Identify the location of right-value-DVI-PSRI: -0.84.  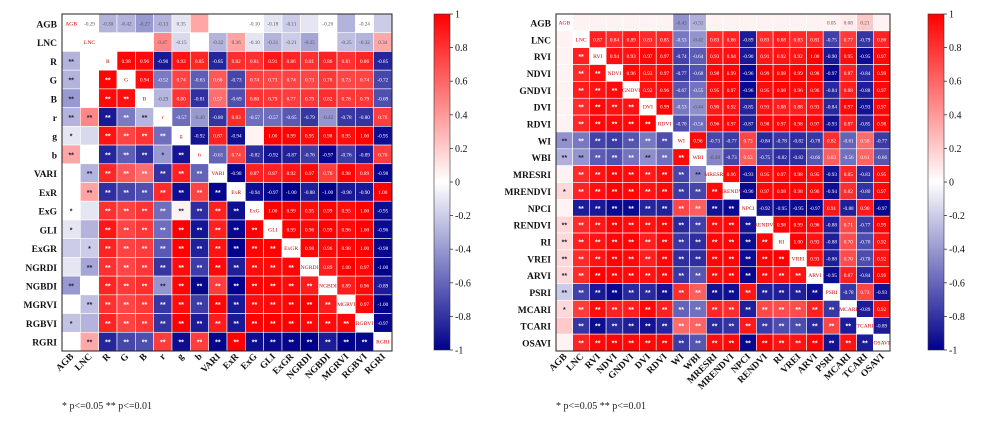
(831, 108).